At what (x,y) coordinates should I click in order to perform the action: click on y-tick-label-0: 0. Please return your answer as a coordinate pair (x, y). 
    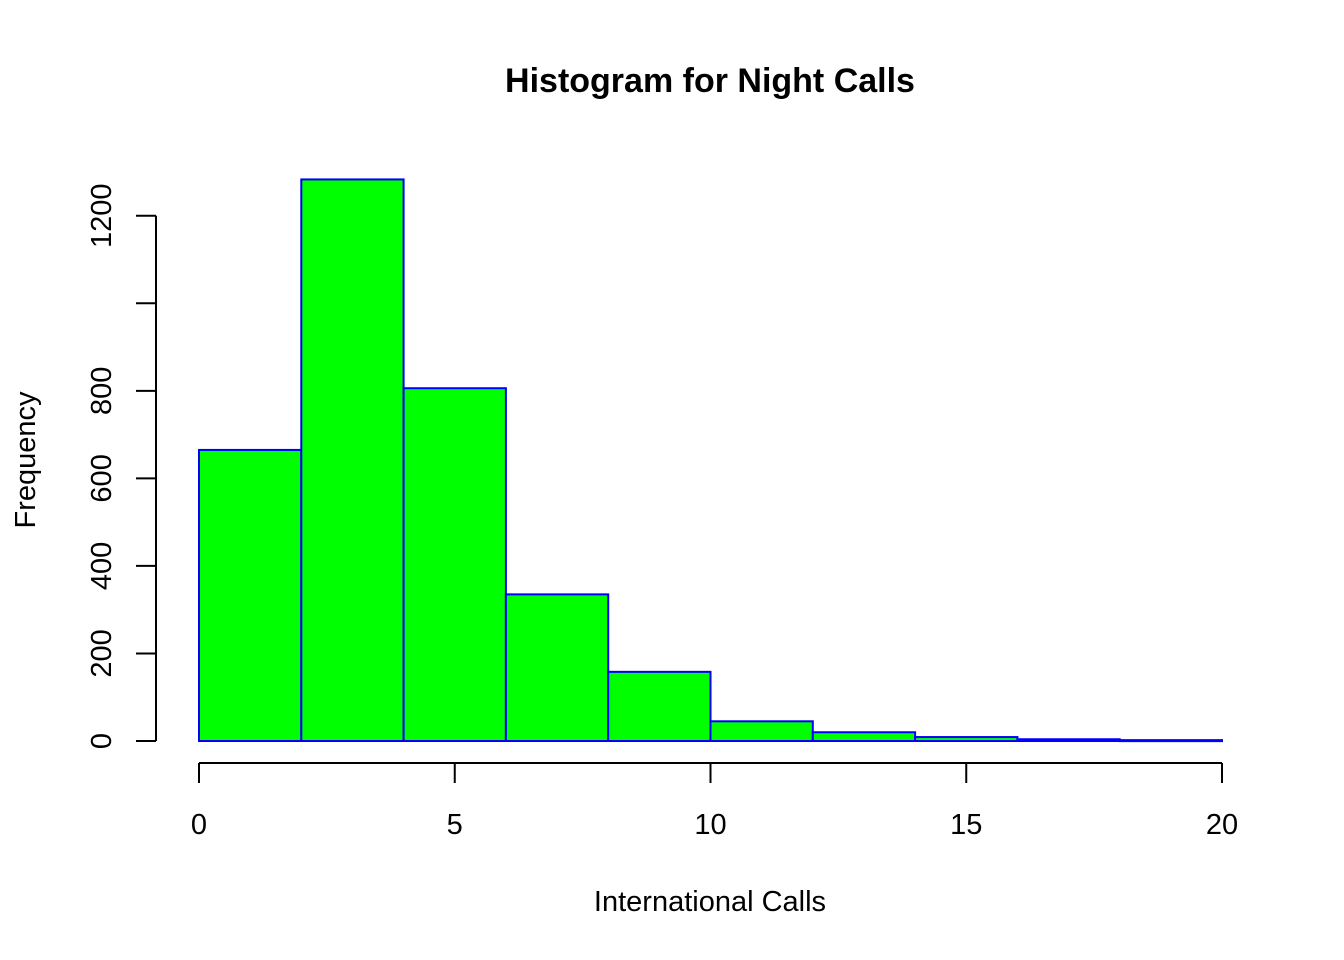
    Looking at the image, I should click on (102, 741).